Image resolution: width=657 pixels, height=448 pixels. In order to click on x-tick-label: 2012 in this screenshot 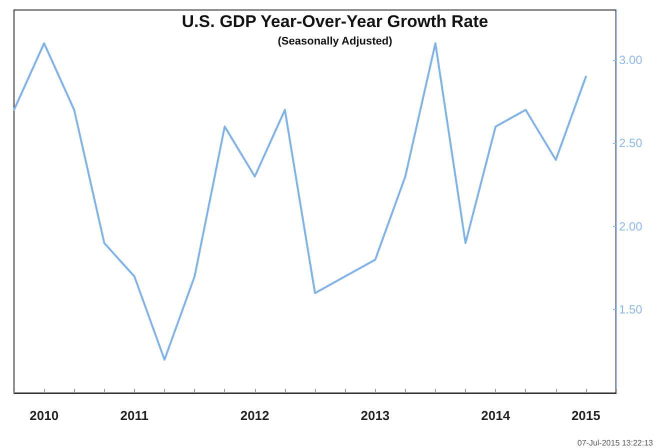, I will do `click(255, 415)`.